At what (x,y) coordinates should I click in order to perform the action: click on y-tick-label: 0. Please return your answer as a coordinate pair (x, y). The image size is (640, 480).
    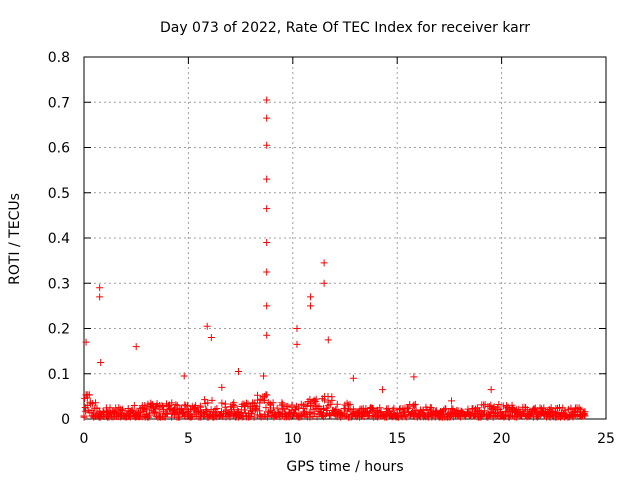
    Looking at the image, I should click on (65, 420).